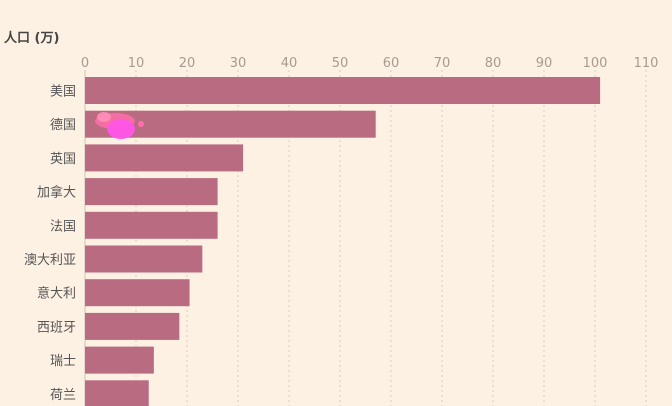  What do you see at coordinates (340, 63) in the screenshot?
I see `x-tick-label: 50` at bounding box center [340, 63].